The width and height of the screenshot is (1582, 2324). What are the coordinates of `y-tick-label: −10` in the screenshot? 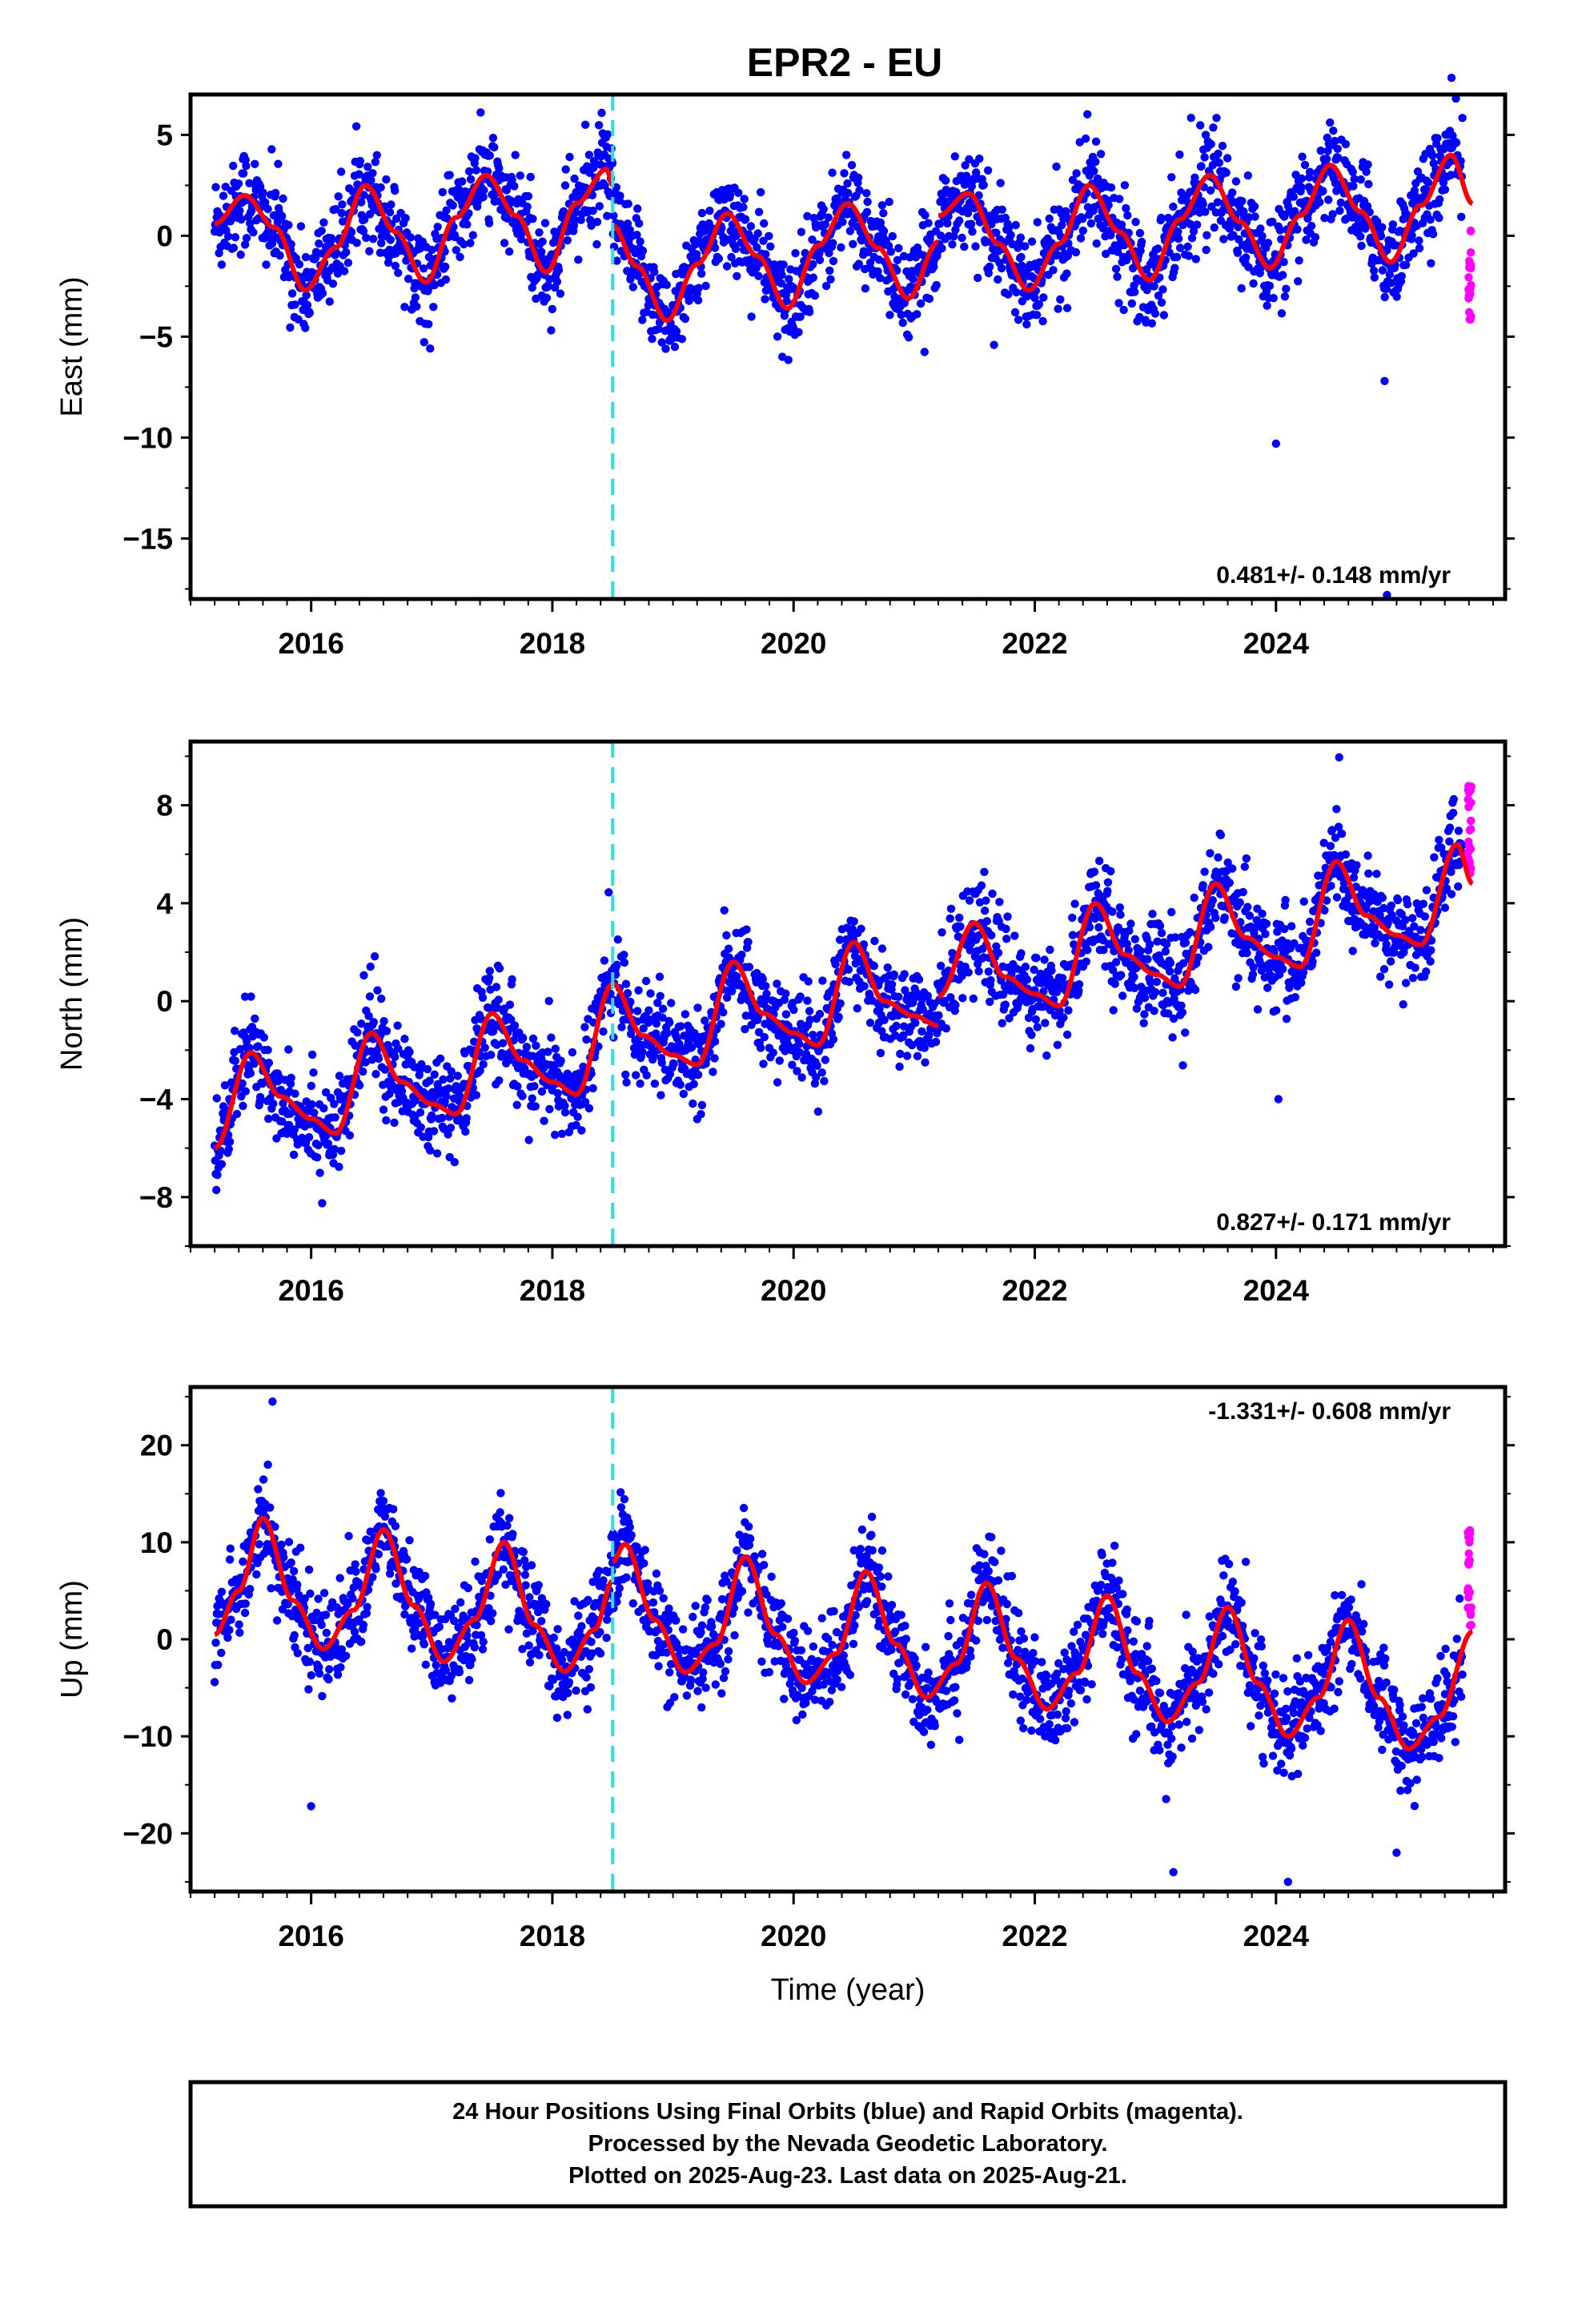 It's located at (147, 437).